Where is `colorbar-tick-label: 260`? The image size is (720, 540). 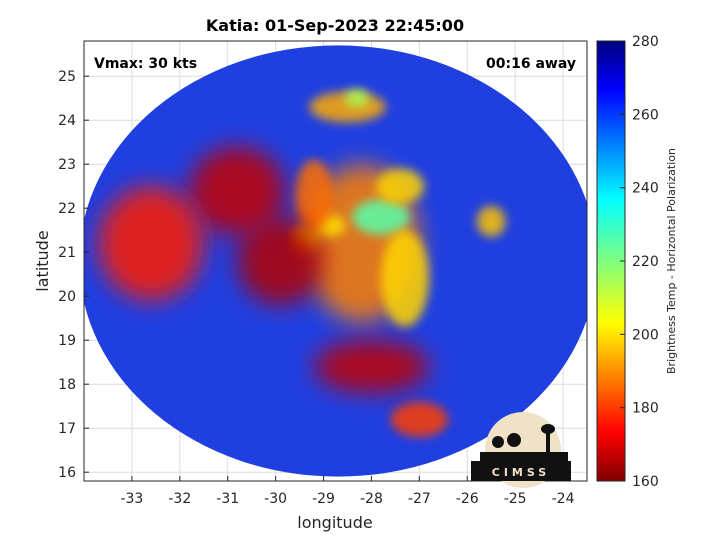 colorbar-tick-label: 260 is located at coordinates (645, 115).